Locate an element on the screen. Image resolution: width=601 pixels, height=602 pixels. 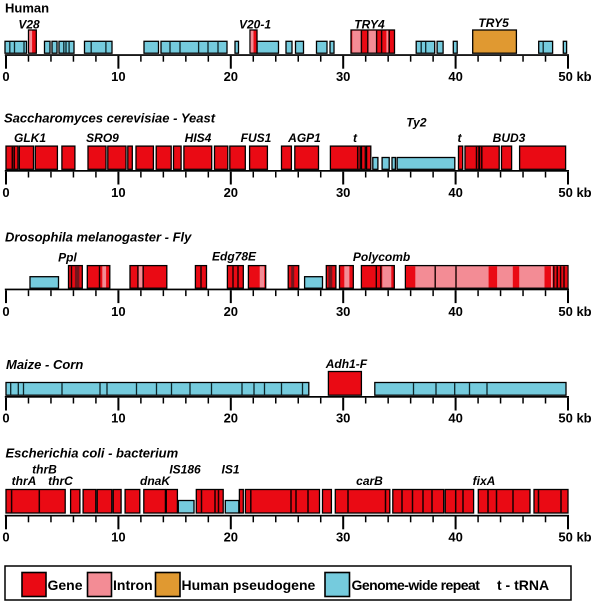
svg-text: Maize - Corn is located at coordinates (44, 364).